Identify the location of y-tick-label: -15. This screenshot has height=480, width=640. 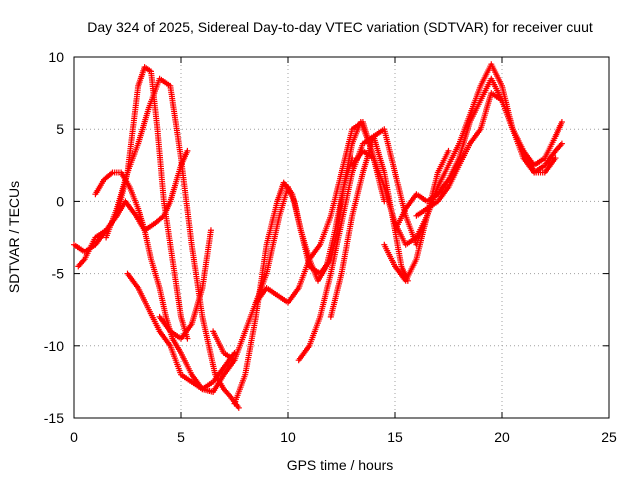
(54, 418).